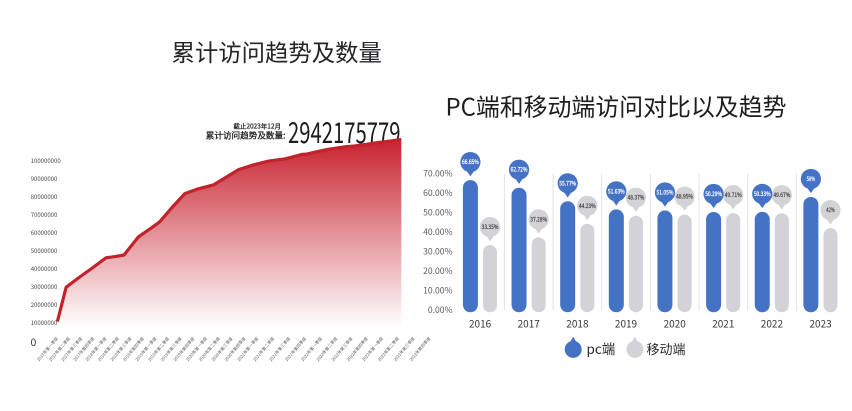 The image size is (852, 411). I want to click on svg-text: 100000000, so click(46, 160).